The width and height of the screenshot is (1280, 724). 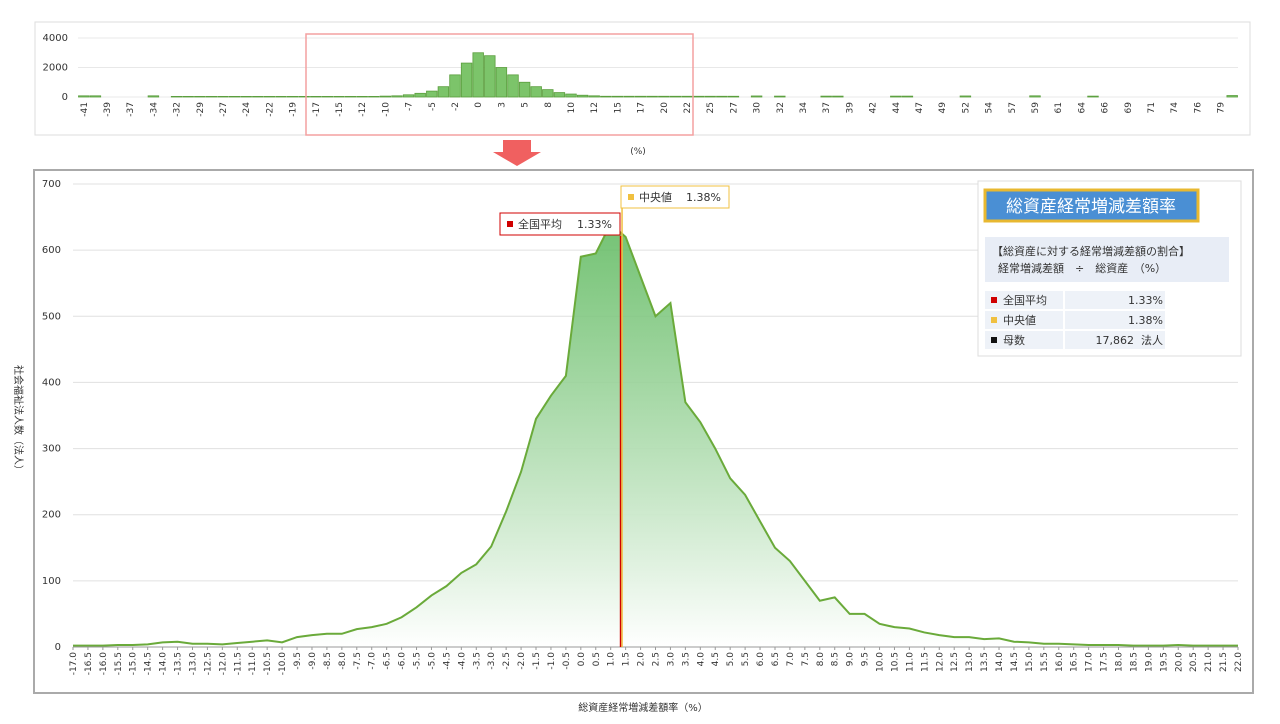 What do you see at coordinates (703, 197) in the screenshot?
I see `annotation-value: 1.38%` at bounding box center [703, 197].